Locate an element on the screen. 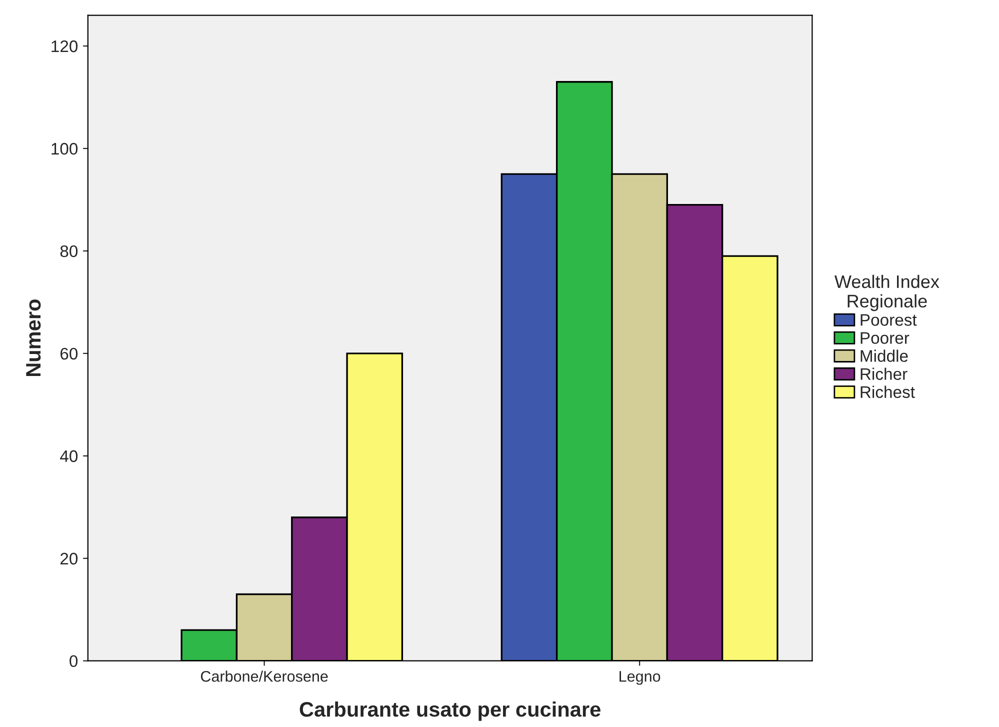  y-tick-label: 40 is located at coordinates (69, 456).